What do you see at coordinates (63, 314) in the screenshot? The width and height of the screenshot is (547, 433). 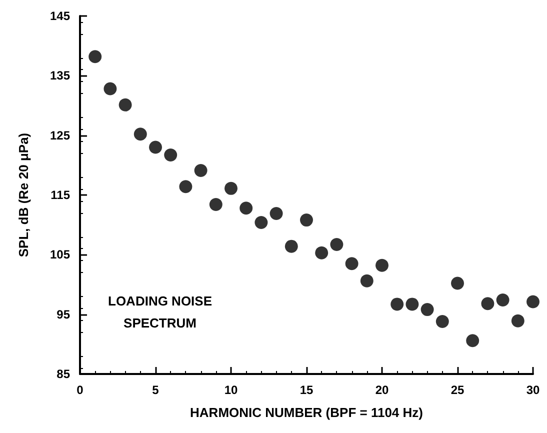 I see `y-tick-label: 95` at bounding box center [63, 314].